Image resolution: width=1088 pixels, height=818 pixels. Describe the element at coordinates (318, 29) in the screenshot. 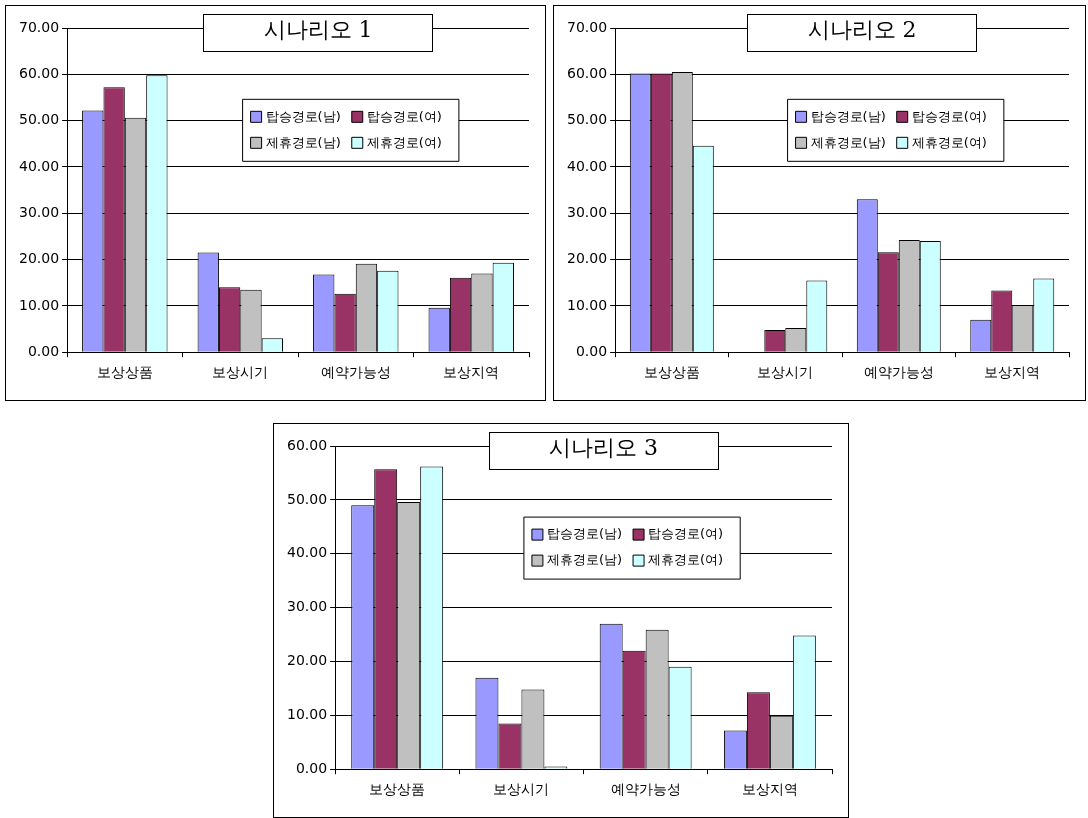

I see `chart-title: 시나리오 1` at that location.